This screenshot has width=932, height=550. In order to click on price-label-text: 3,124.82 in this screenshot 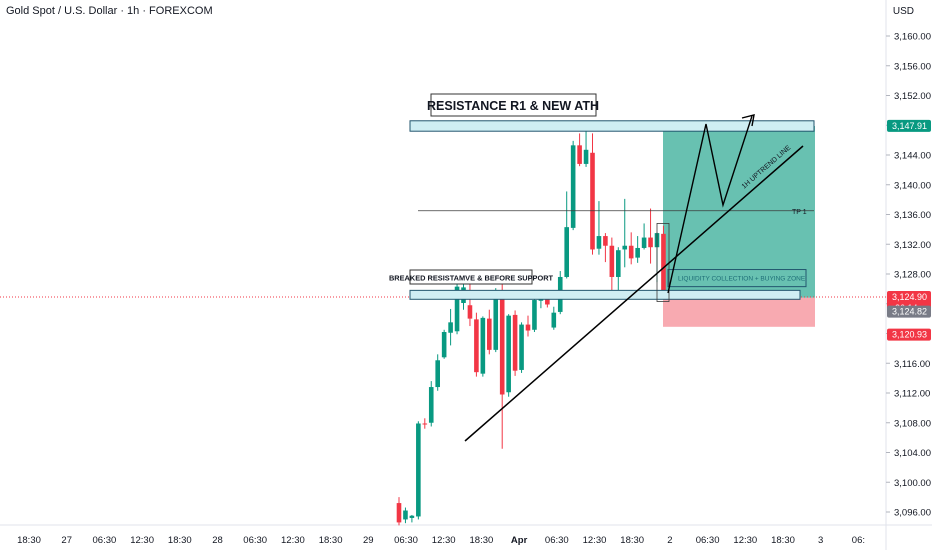, I will do `click(909, 312)`.